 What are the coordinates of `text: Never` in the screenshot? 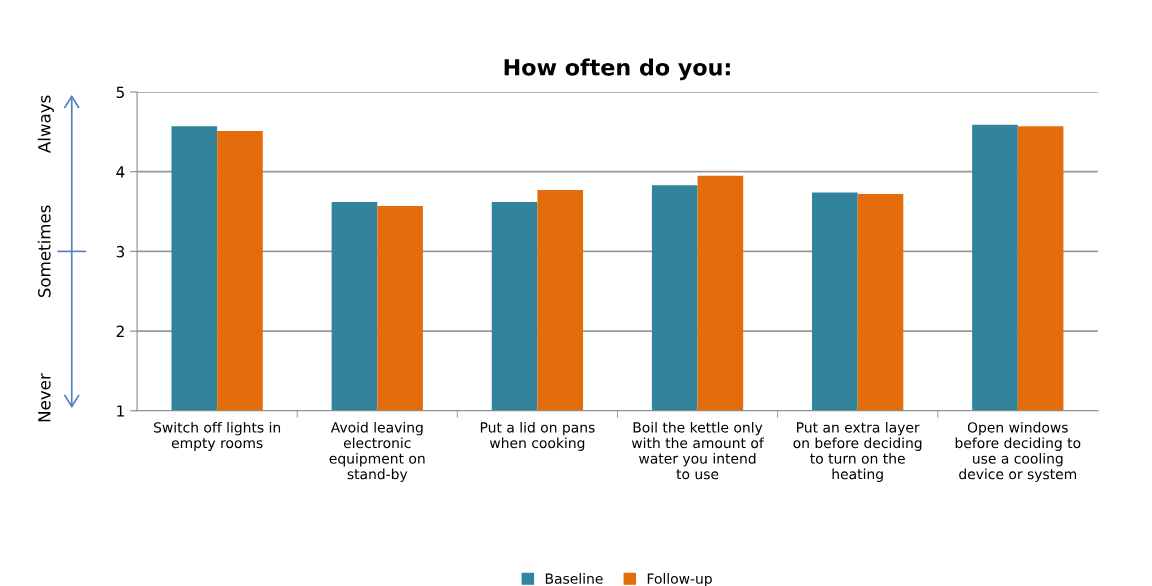 It's located at (44, 397).